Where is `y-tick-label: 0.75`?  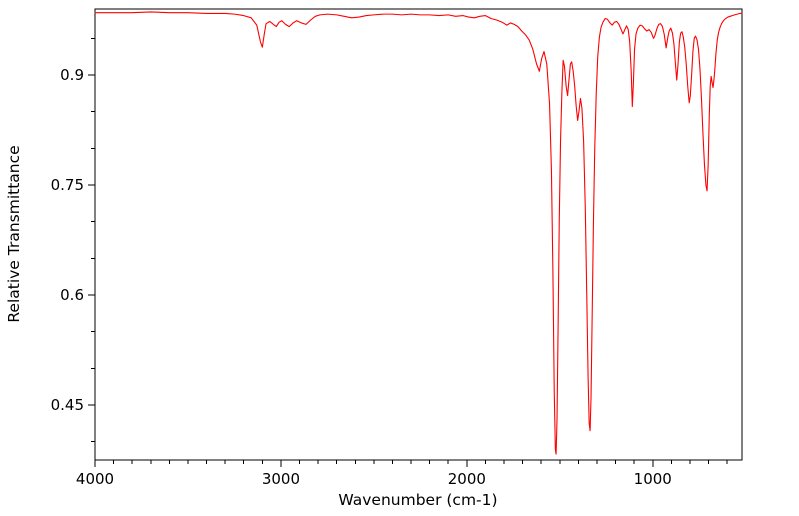
y-tick-label: 0.75 is located at coordinates (67, 185).